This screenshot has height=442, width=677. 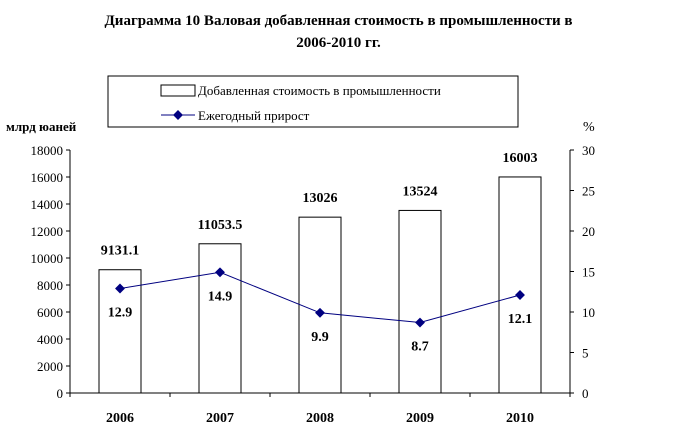 I want to click on y-right-tick-label: 10, so click(x=588, y=312).